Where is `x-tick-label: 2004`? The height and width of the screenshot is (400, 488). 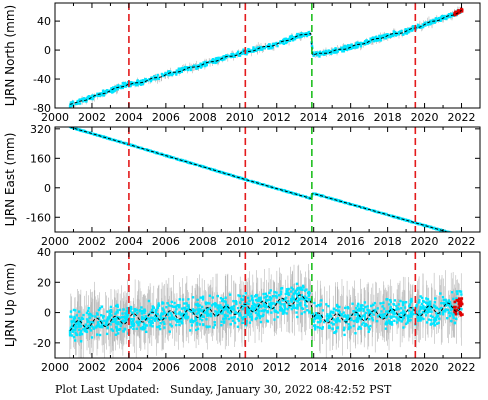
x-tick-label: 2004 is located at coordinates (129, 241).